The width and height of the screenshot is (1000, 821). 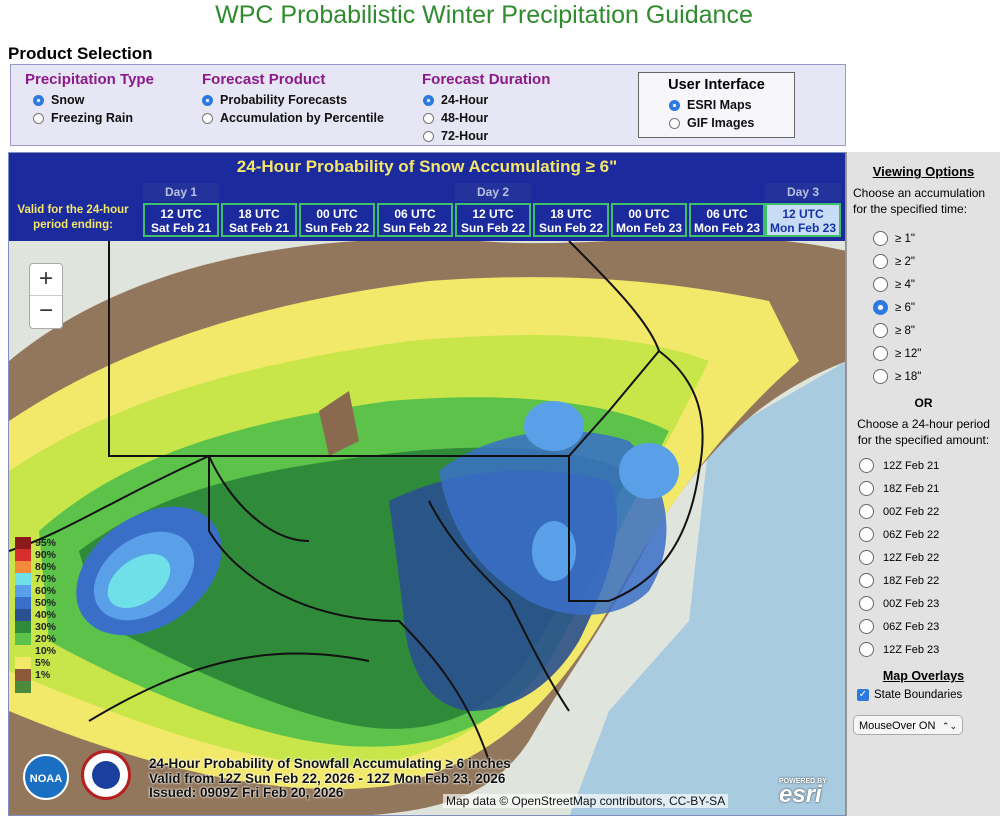 I want to click on time-utc: 06 UTC, so click(x=415, y=214).